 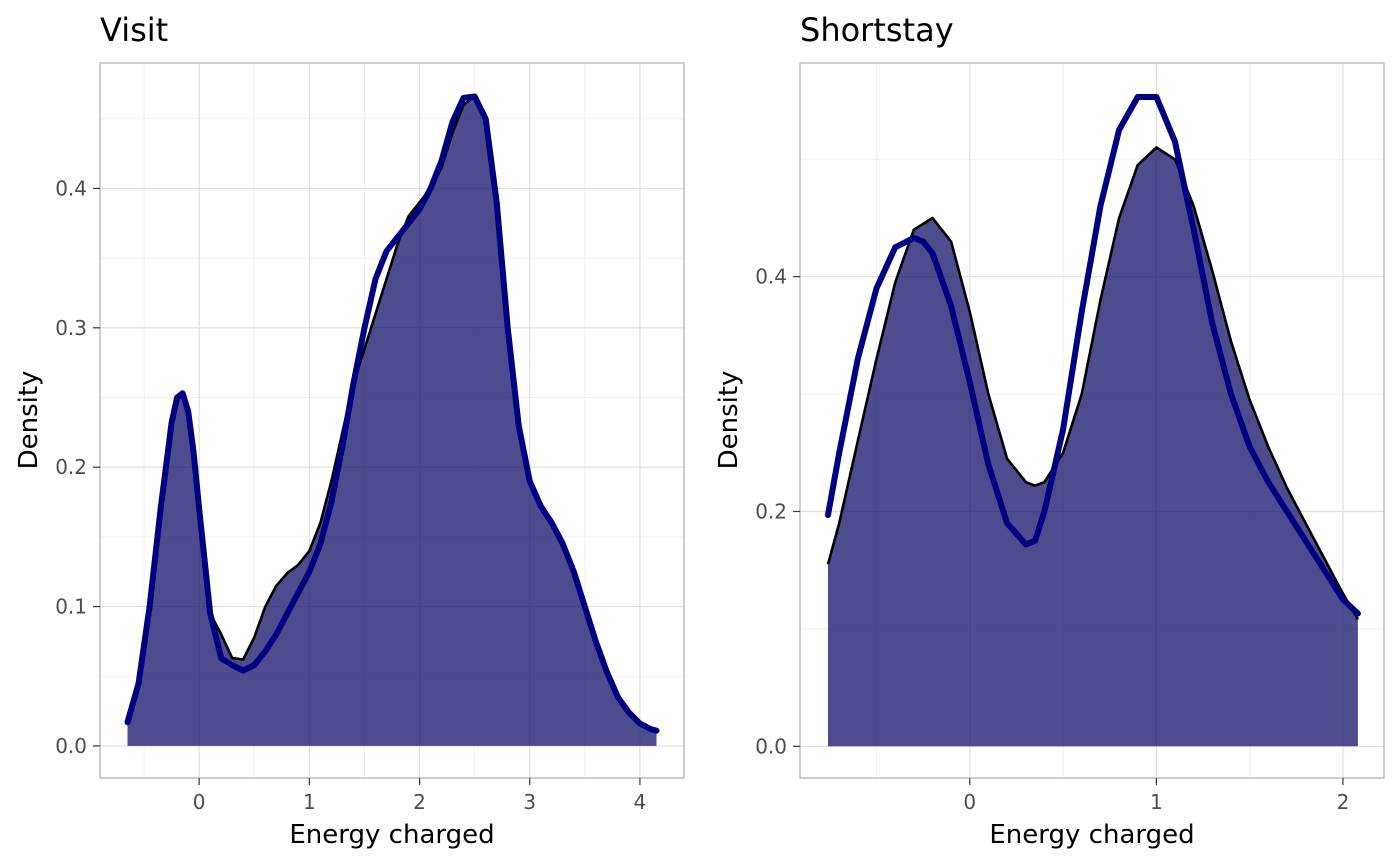 What do you see at coordinates (71, 607) in the screenshot?
I see `visit-y-tick-label: 0.1` at bounding box center [71, 607].